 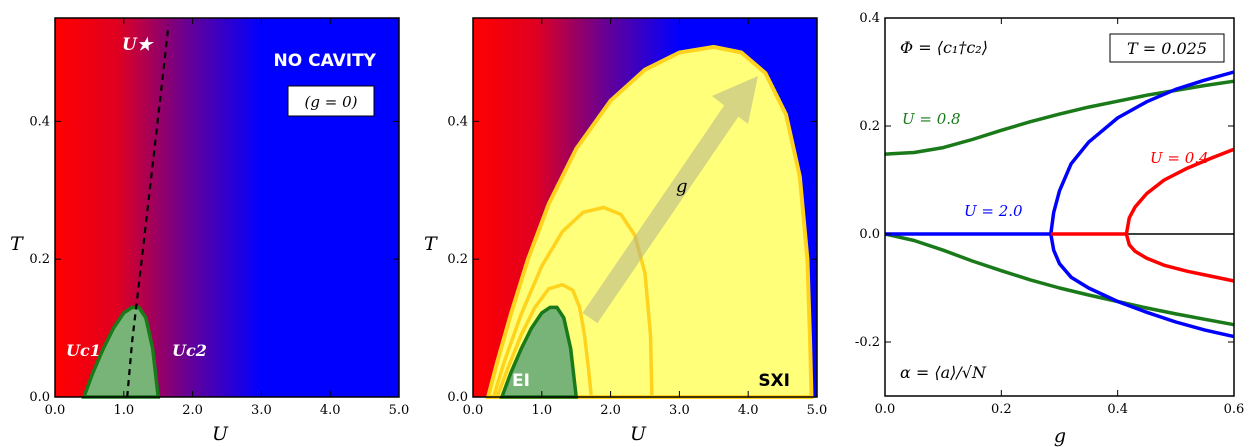 I want to click on middle-g-arrow, so click(x=670, y=200).